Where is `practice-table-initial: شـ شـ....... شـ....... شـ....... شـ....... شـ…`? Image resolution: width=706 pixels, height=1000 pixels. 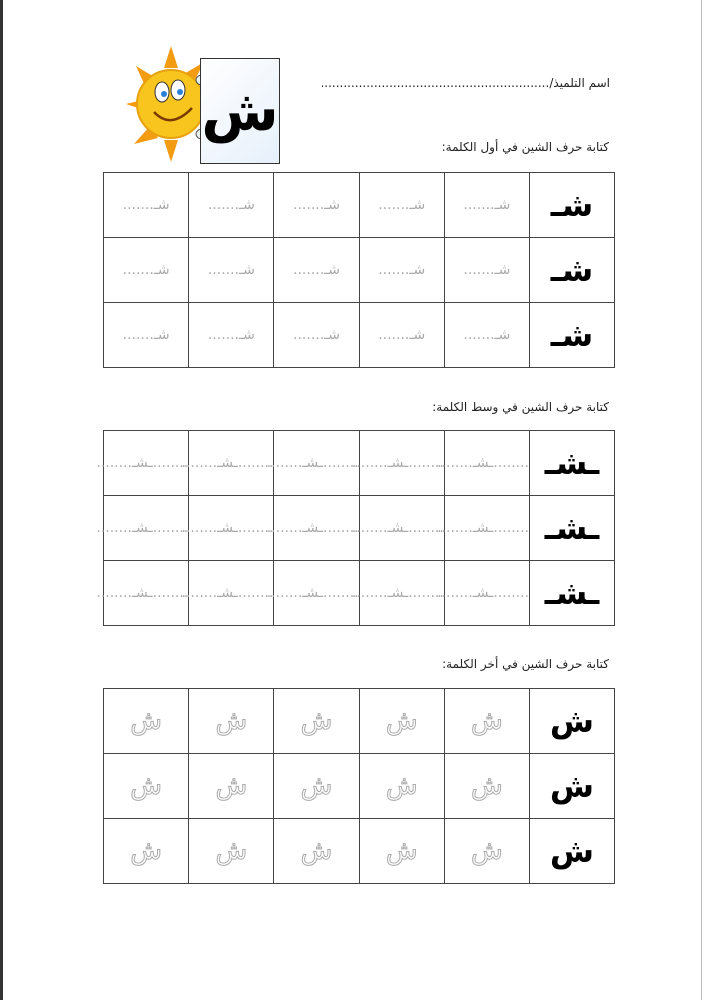 practice-table-initial: شـ شـ....... شـ....... شـ....... شـ....... شـ… is located at coordinates (358, 270).